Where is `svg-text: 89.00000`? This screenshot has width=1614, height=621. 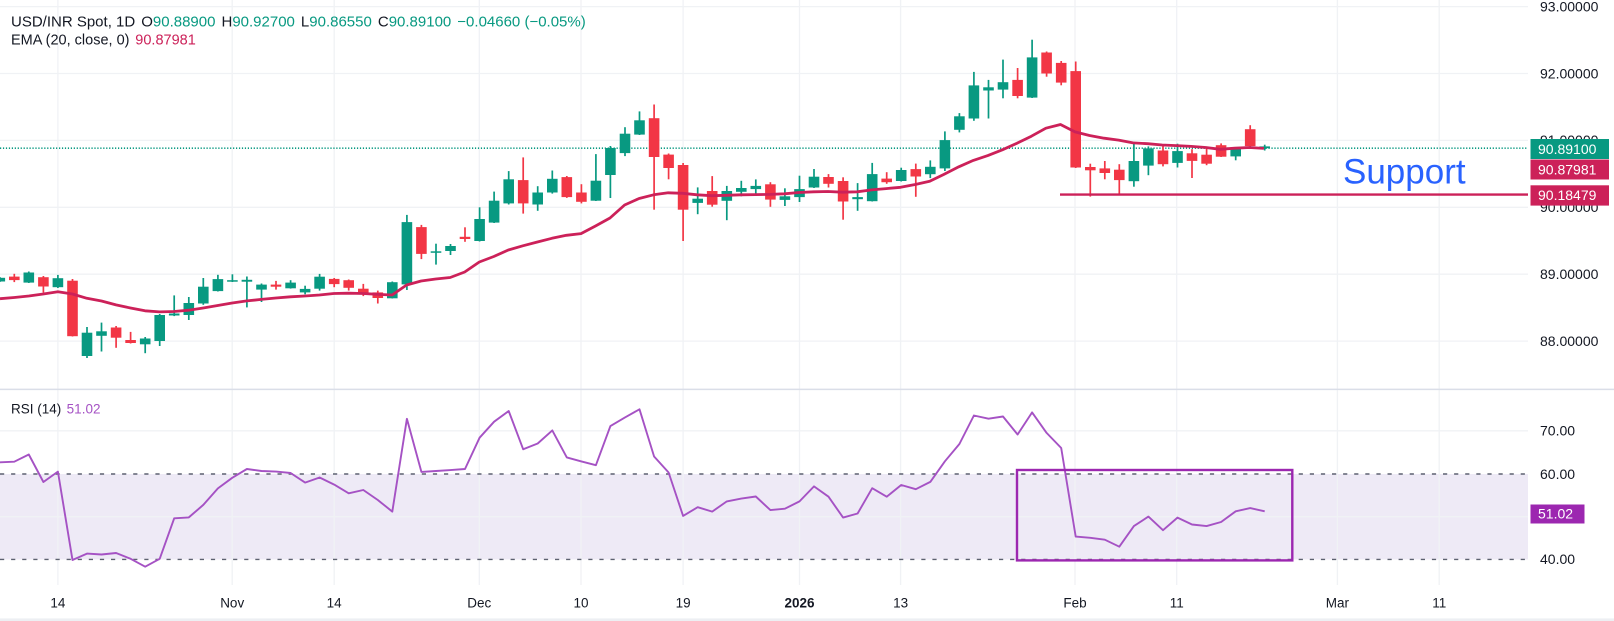
svg-text: 89.00000 is located at coordinates (1569, 274).